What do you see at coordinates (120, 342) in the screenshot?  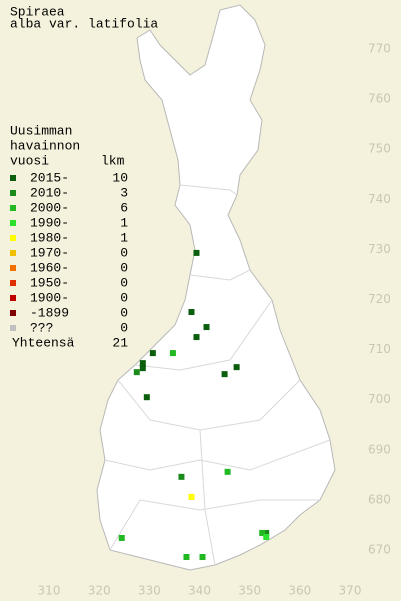 I see `total-count: 21` at bounding box center [120, 342].